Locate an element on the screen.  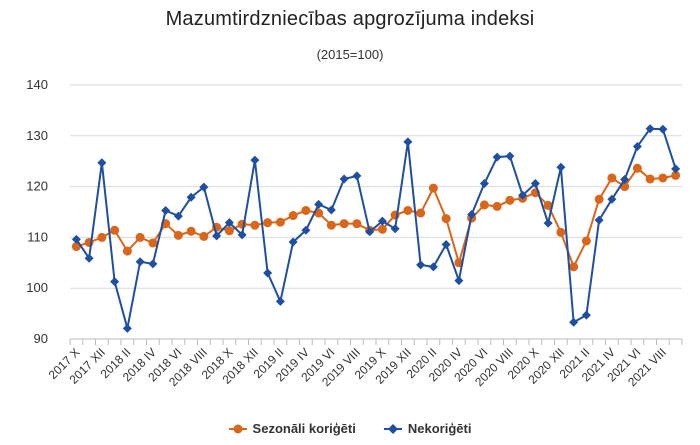
legend-label-seasonal: Sezonāli koriģēti is located at coordinates (304, 428).